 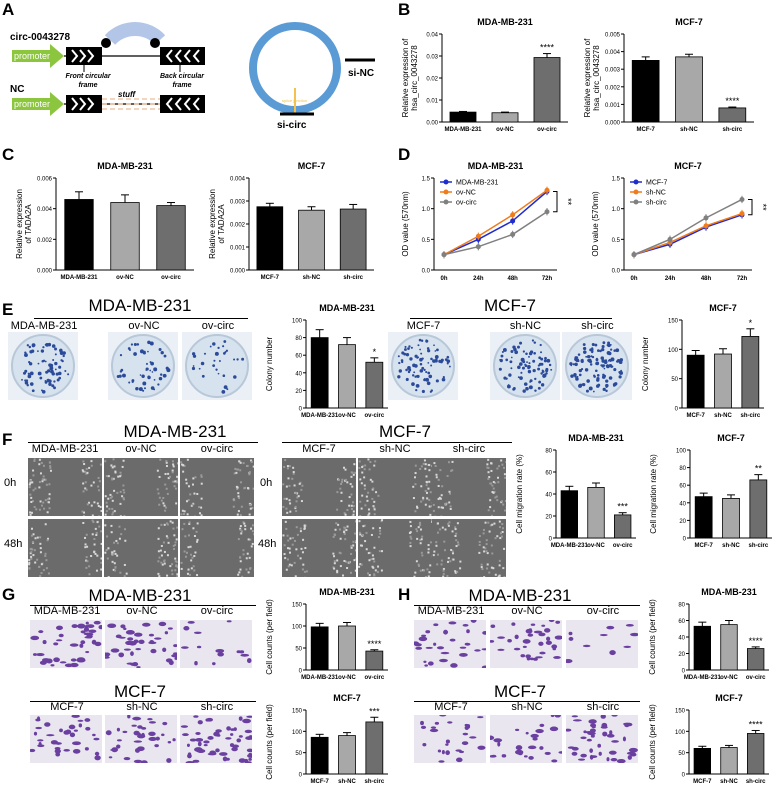 What do you see at coordinates (673, 351) in the screenshot?
I see `y-tick-label: 100` at bounding box center [673, 351].